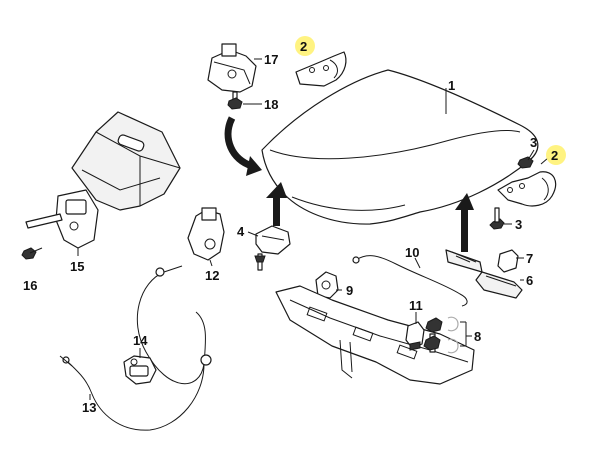 Image resolution: width=598 pixels, height=455 pixels. Describe the element at coordinates (212, 275) in the screenshot. I see `callout-12: 12` at that location.